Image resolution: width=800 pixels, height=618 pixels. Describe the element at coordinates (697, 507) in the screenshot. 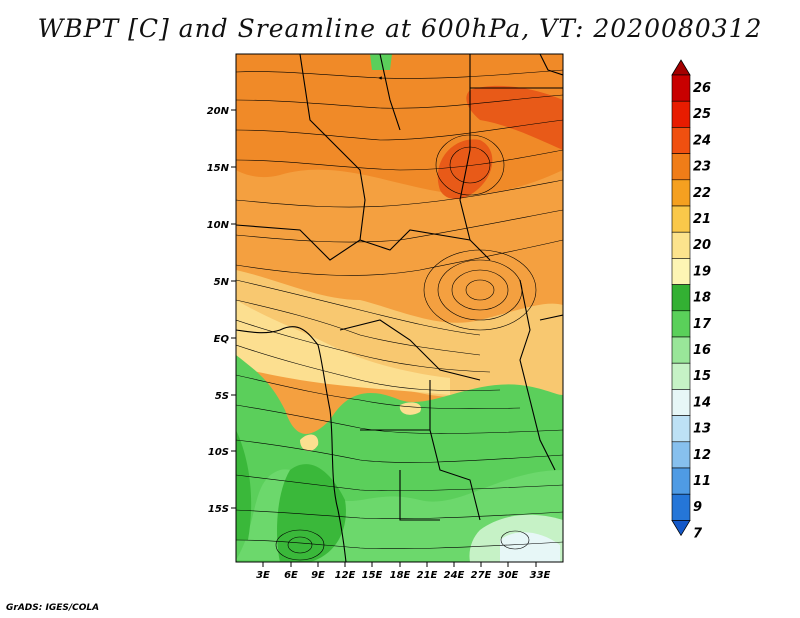

I see `colorbar-label: 9` at that location.